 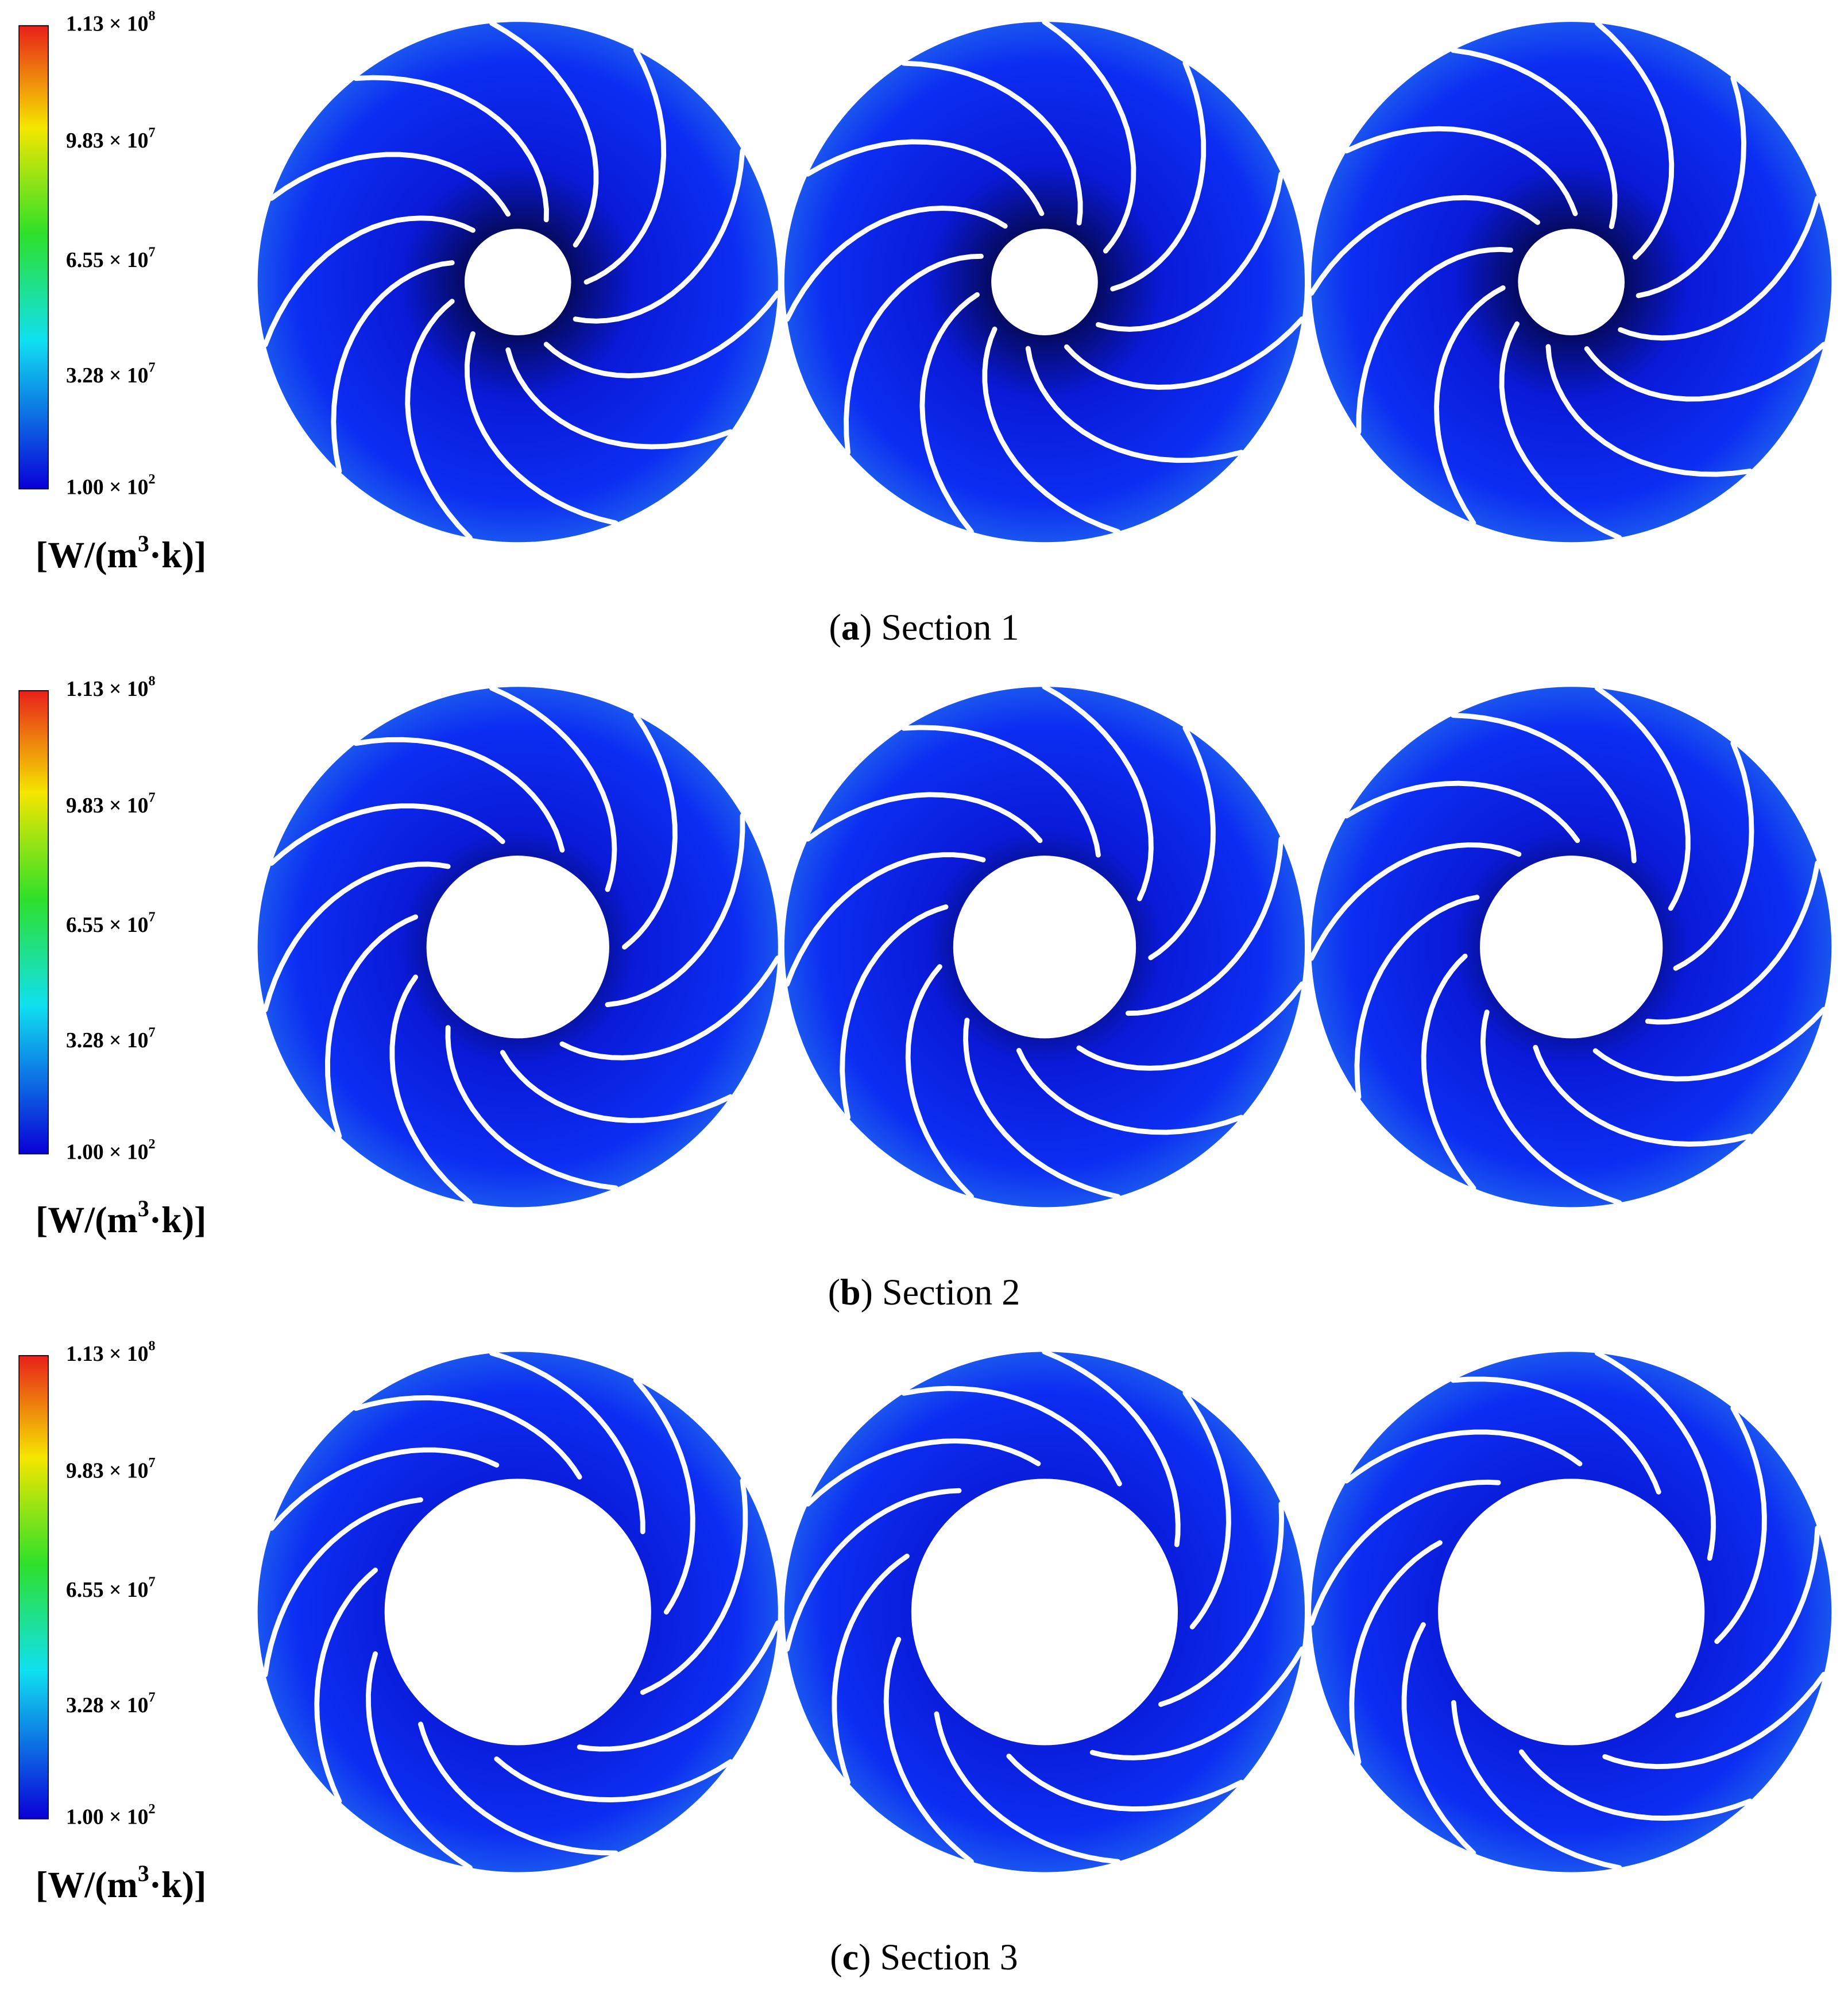 I want to click on colorbar-tick-label: 3.28 × 10⁷, so click(x=111, y=1038).